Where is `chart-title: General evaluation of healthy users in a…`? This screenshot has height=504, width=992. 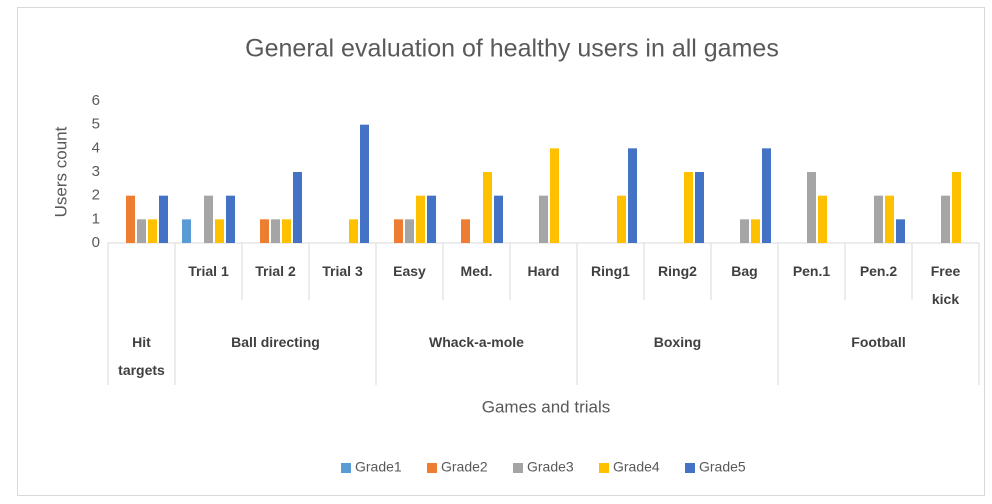
chart-title: General evaluation of healthy users in a… is located at coordinates (512, 49).